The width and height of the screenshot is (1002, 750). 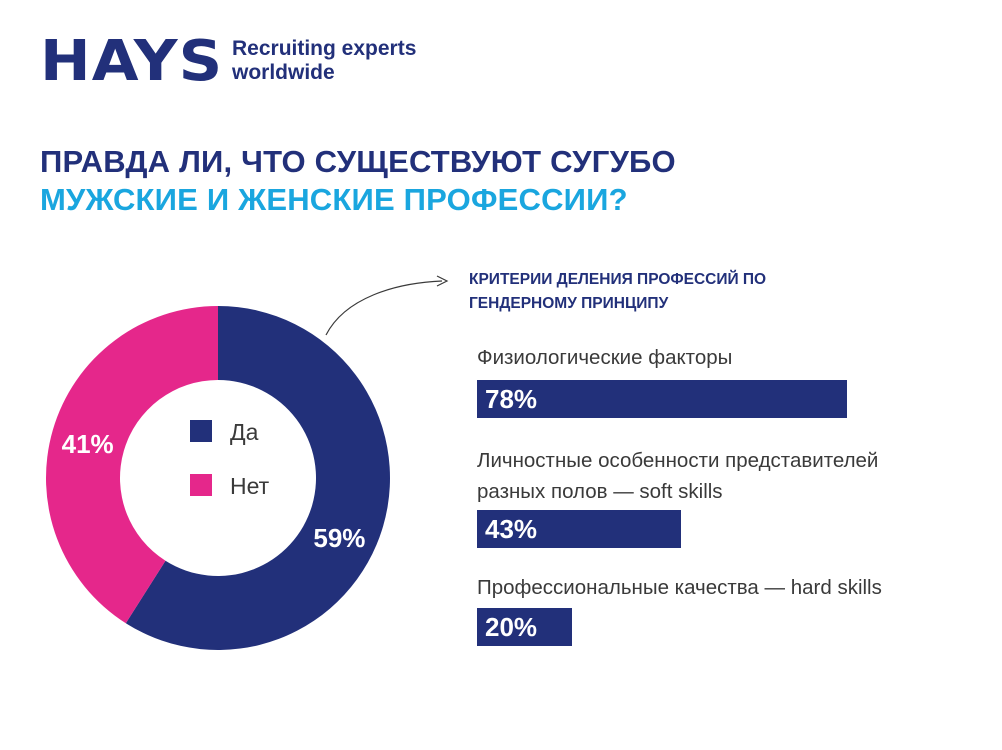 I want to click on criterion-label-2-line-1: Личностные особенности представителей, so click(x=678, y=460).